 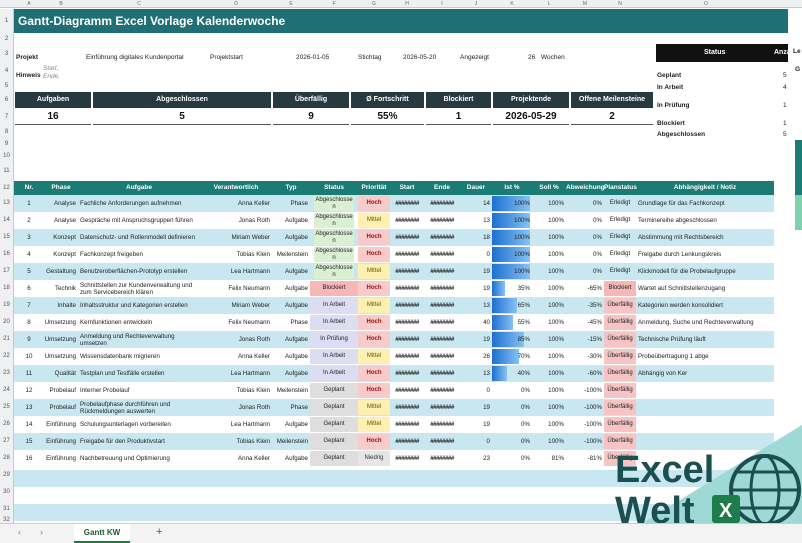 What do you see at coordinates (66, 305) in the screenshot?
I see `cell-phase: Inhalte` at bounding box center [66, 305].